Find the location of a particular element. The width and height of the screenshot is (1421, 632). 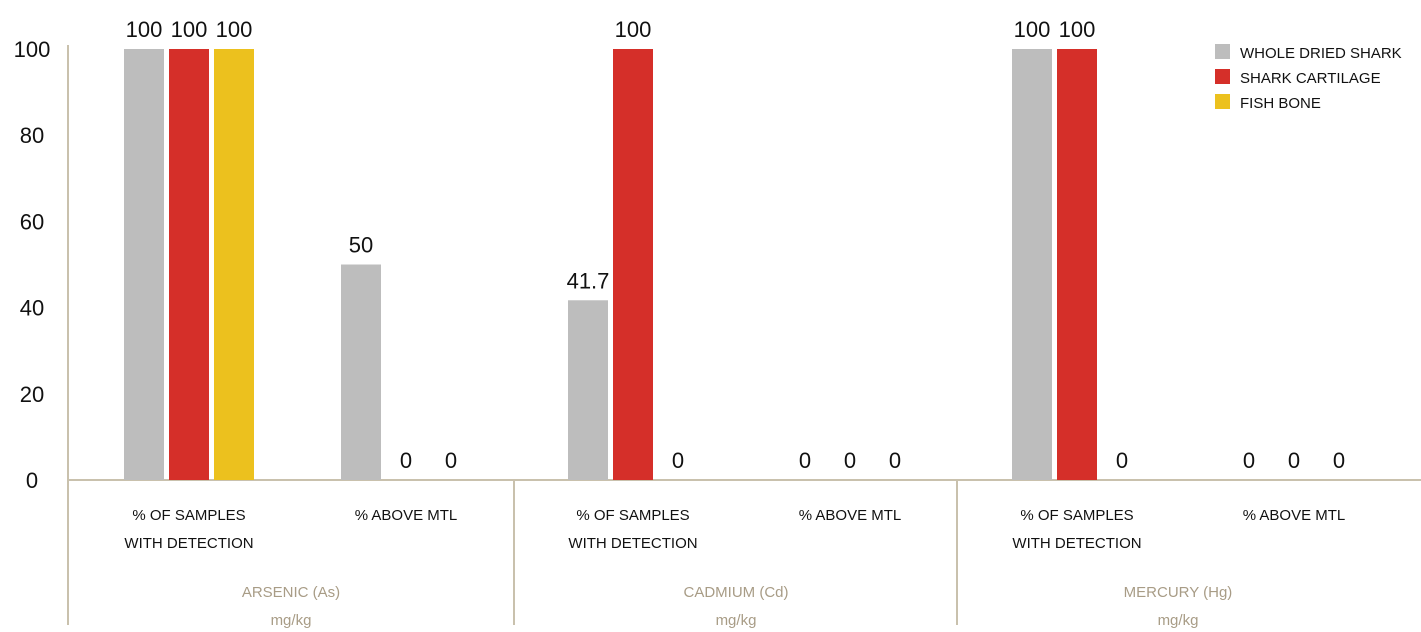

y-tick-label: 40 is located at coordinates (32, 308).